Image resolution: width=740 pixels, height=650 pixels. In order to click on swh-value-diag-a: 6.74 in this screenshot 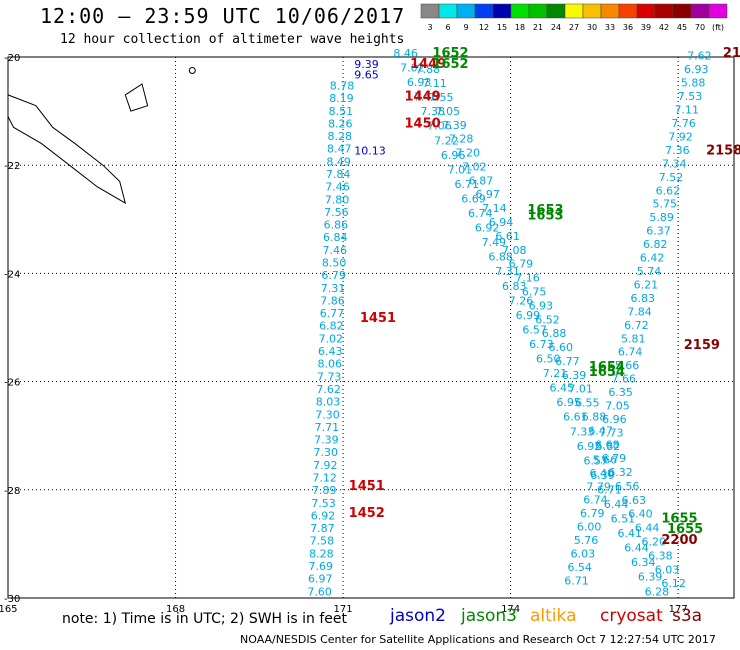, I will do `click(480, 213)`.